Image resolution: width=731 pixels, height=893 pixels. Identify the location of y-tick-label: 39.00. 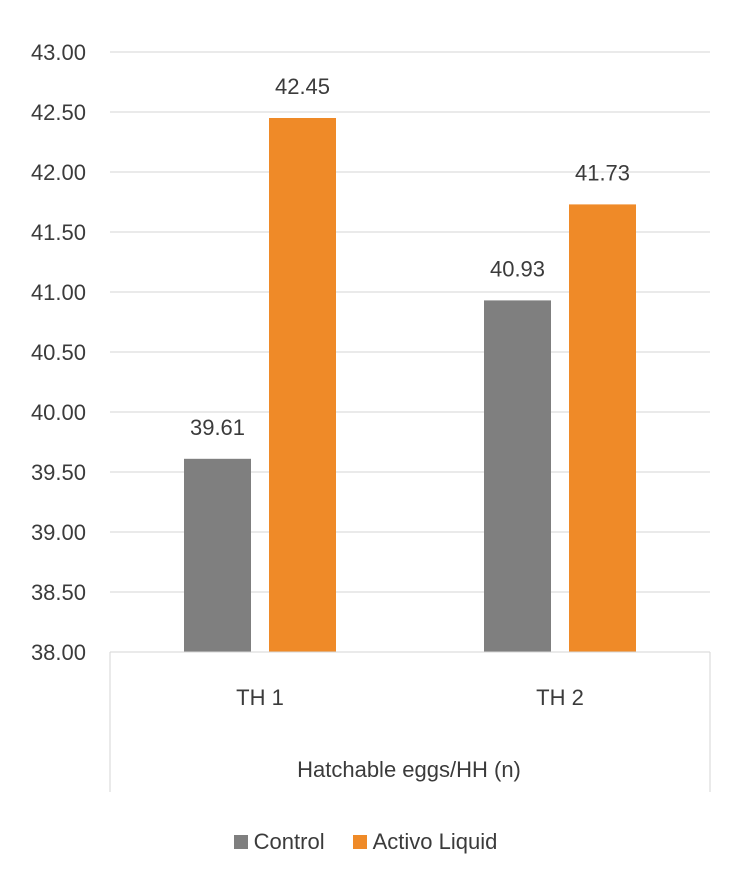
(58, 532).